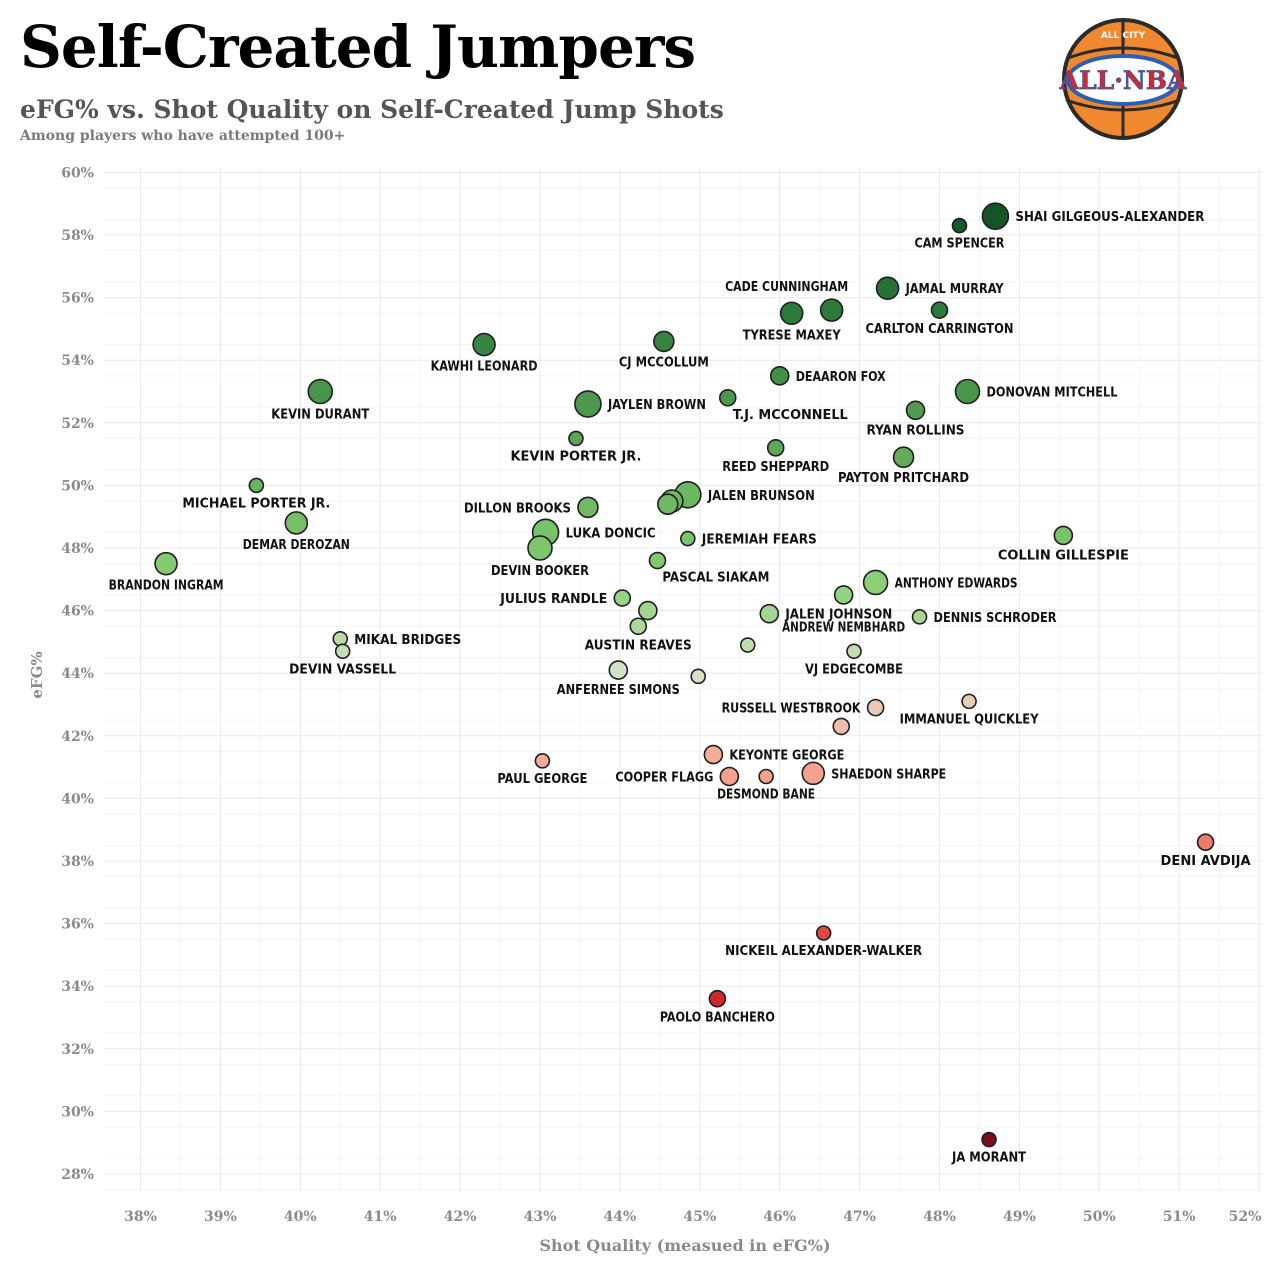 The image size is (1280, 1280). Describe the element at coordinates (859, 1217) in the screenshot. I see `x-tick-label: 47%` at that location.